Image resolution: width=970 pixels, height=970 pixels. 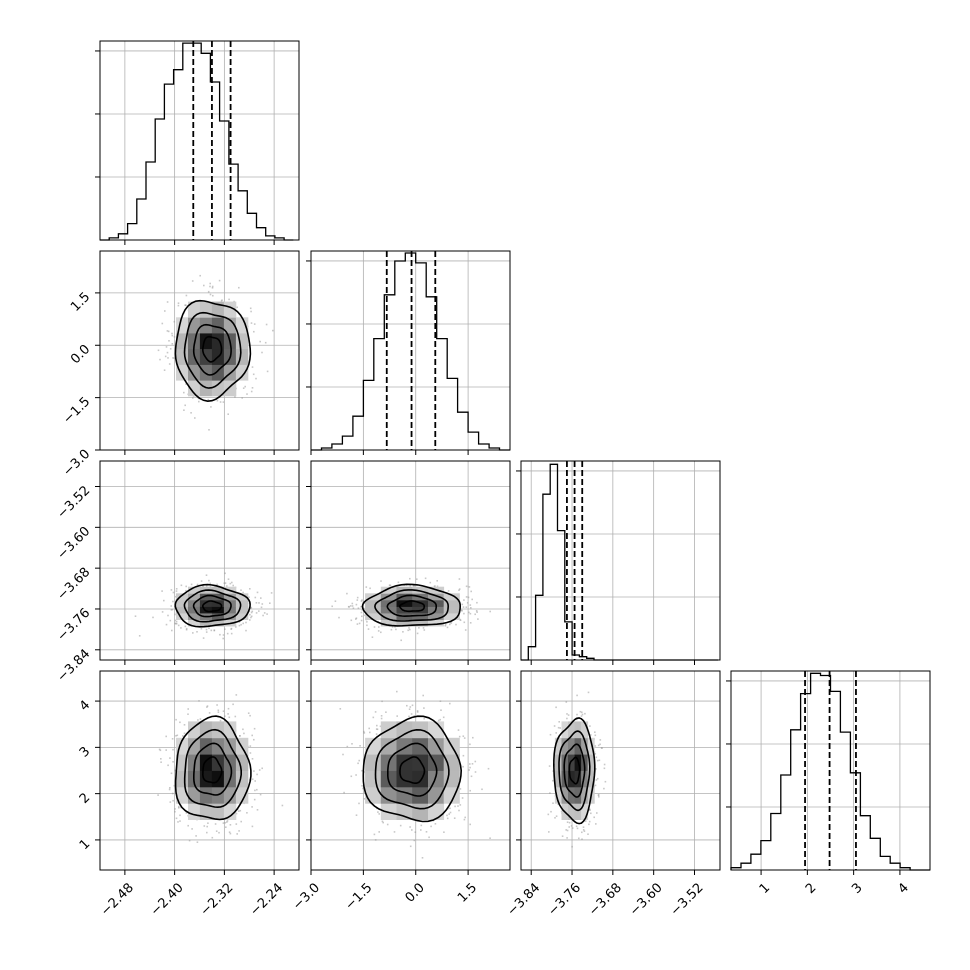 What do you see at coordinates (76, 410) in the screenshot?
I see `y-tick-label: −1.5` at bounding box center [76, 410].